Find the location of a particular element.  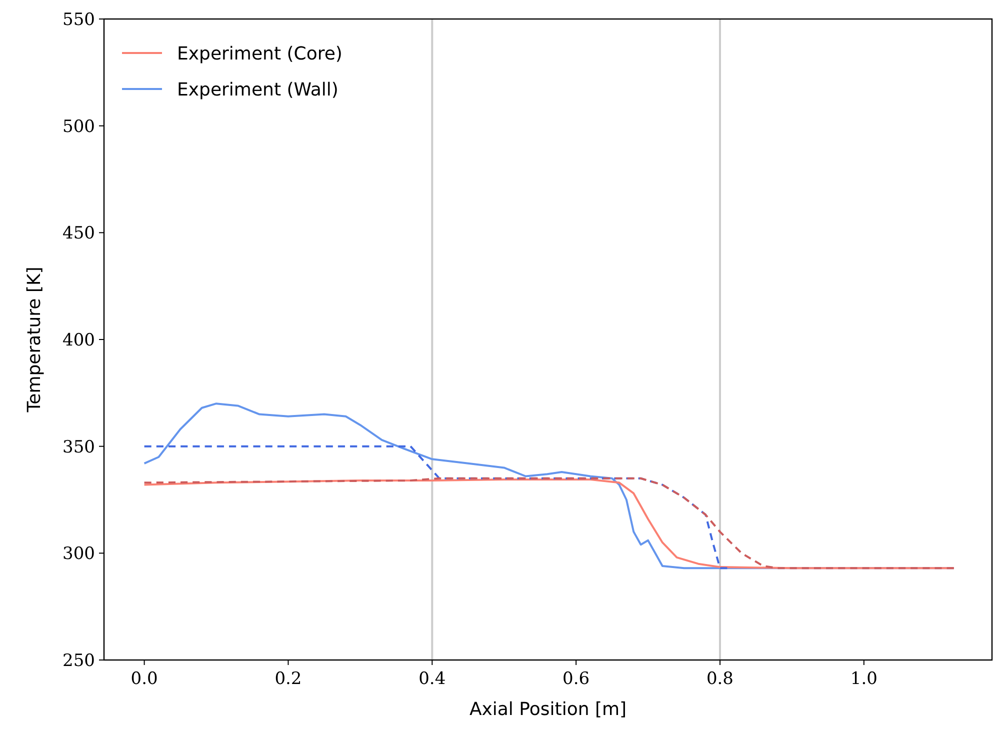

x-tick-label: 0.0 is located at coordinates (144, 679).